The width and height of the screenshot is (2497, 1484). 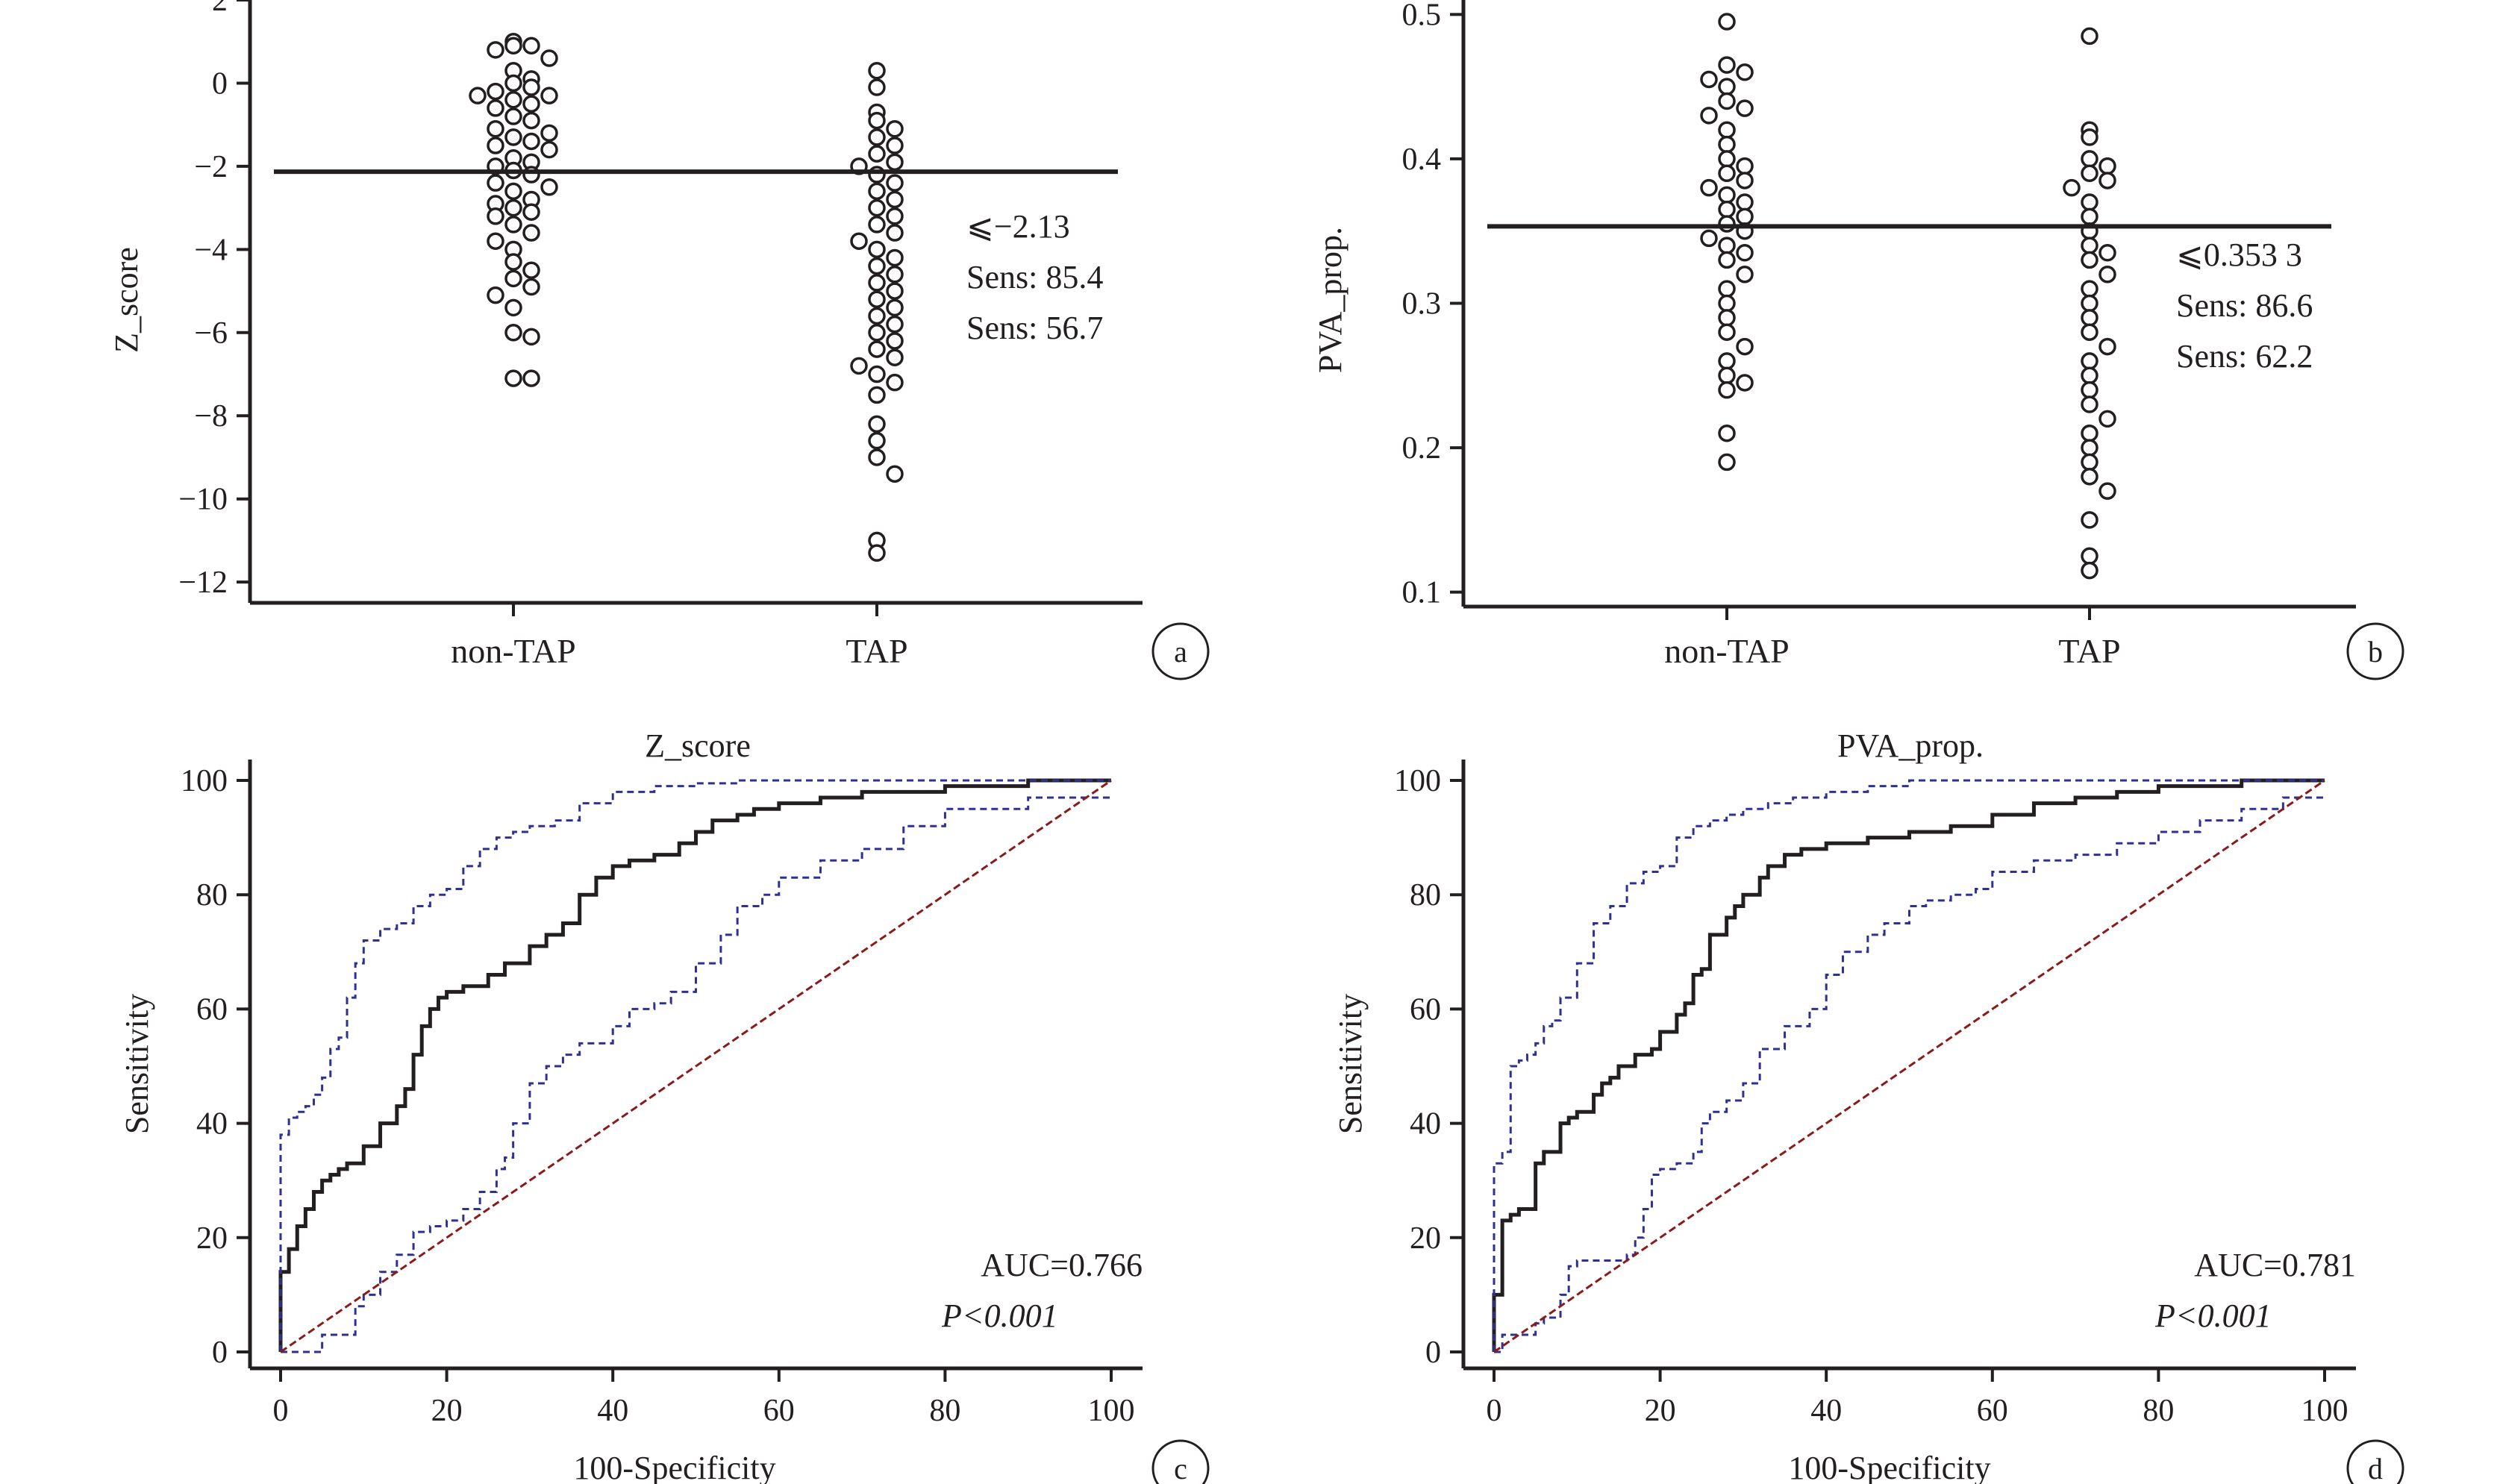 I want to click on y-axis-label: Sensitivity, so click(x=137, y=1064).